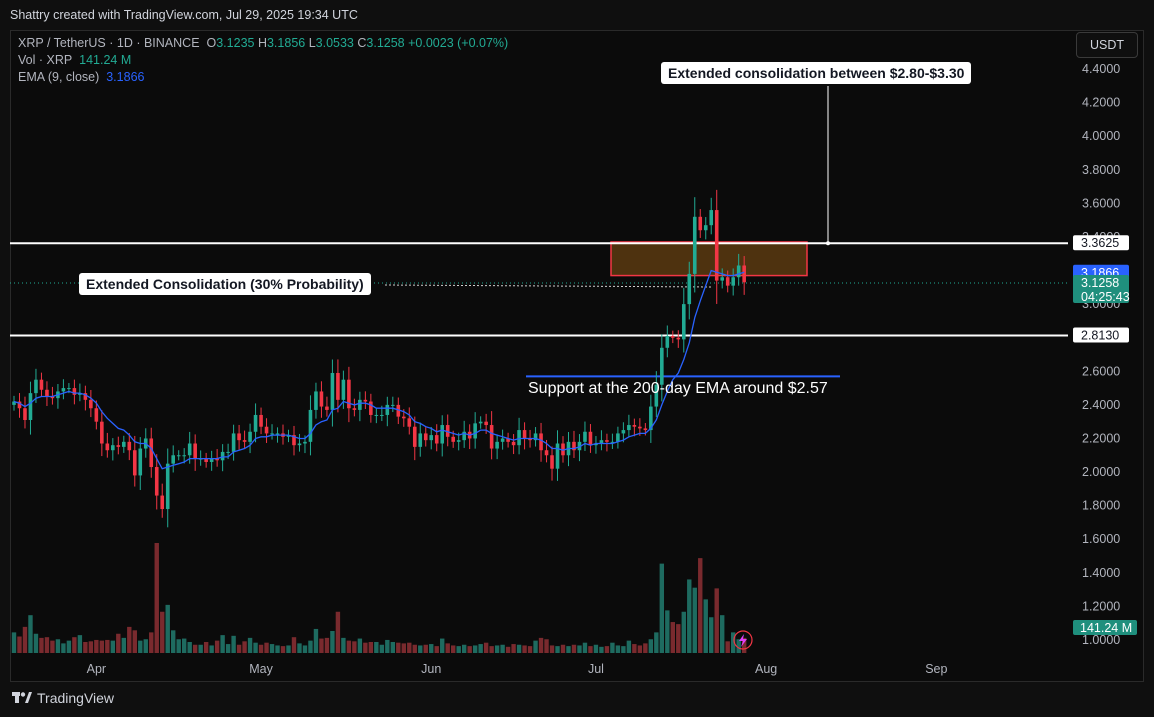 The width and height of the screenshot is (1154, 717). I want to click on x-tick-label: May, so click(261, 669).